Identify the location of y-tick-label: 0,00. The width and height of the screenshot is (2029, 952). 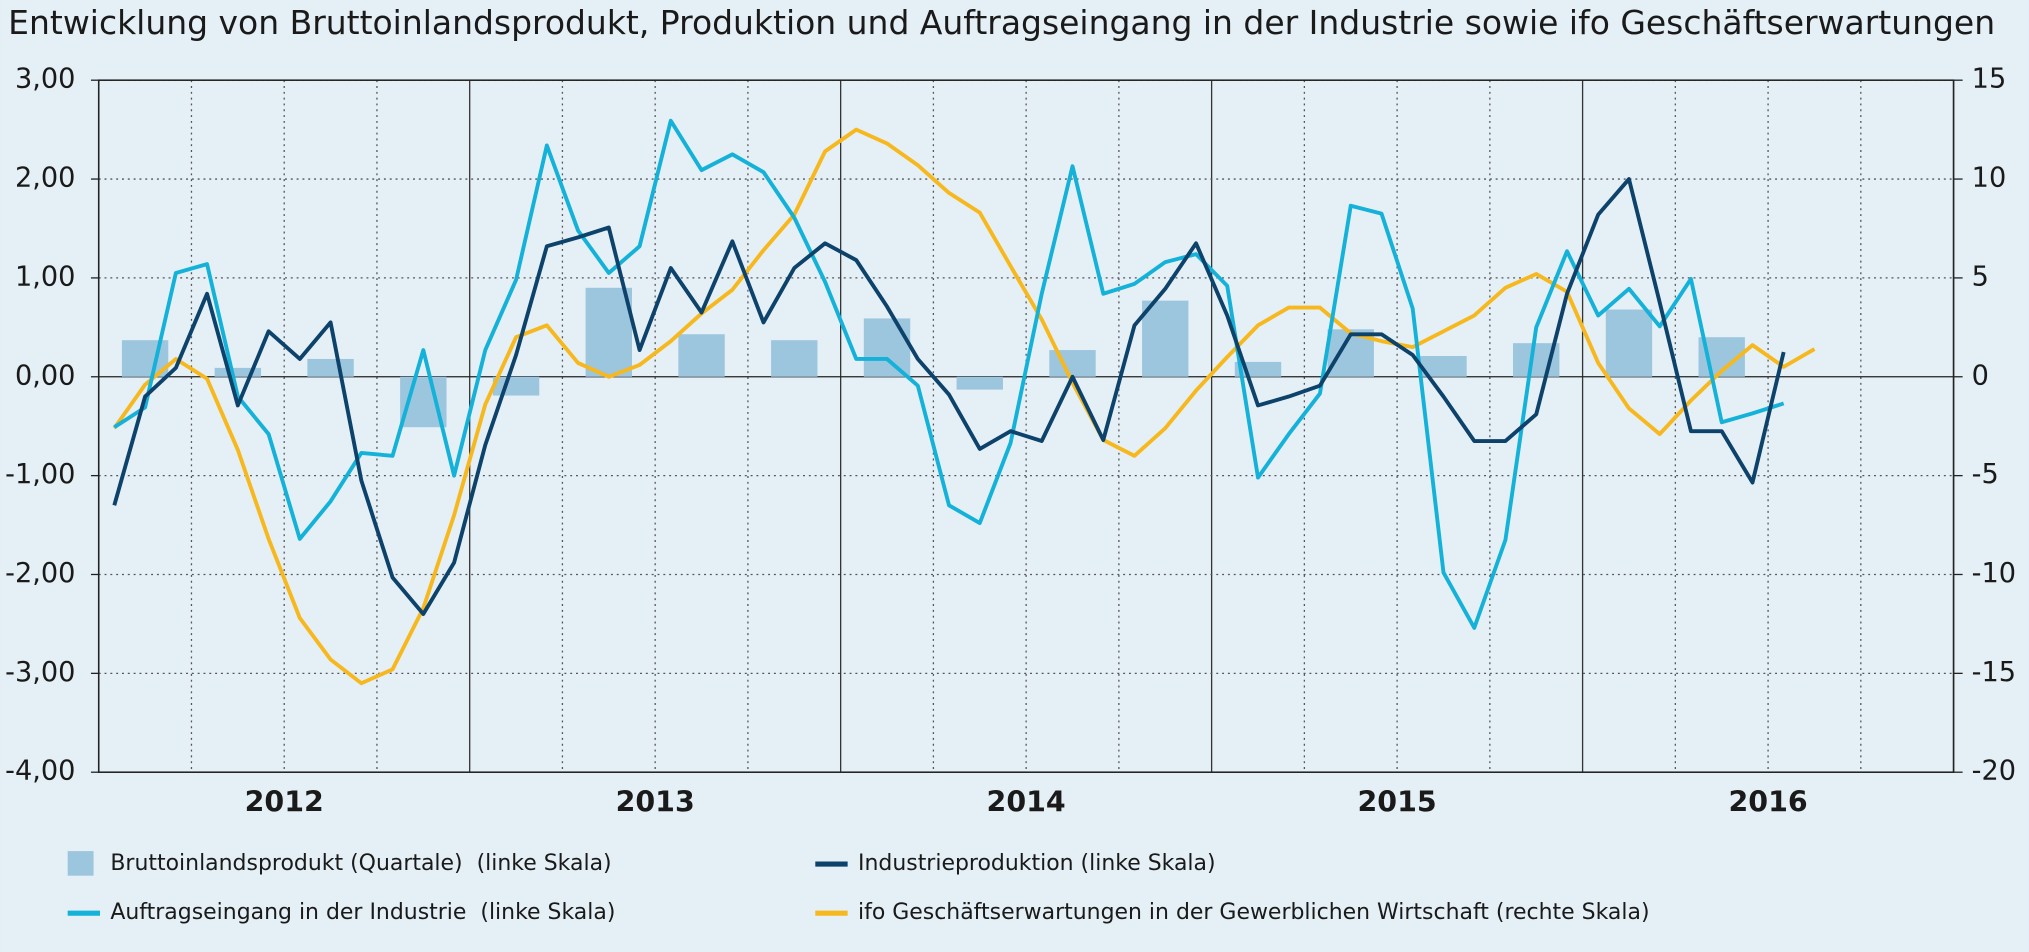
(45, 375).